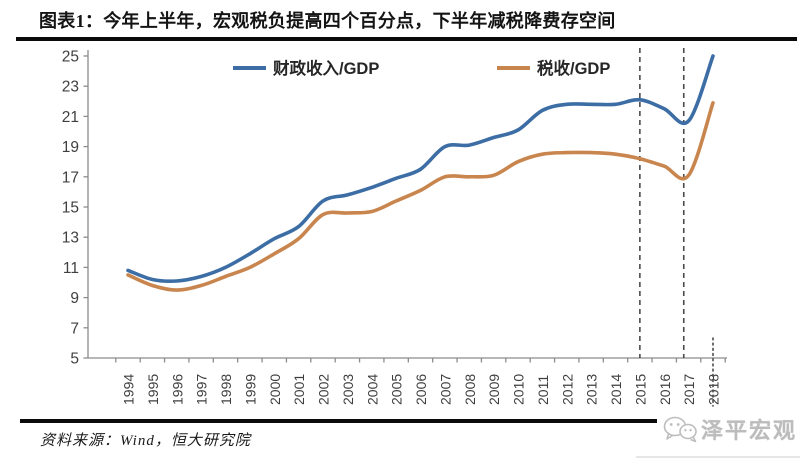 The image size is (800, 464). Describe the element at coordinates (70, 87) in the screenshot. I see `y-tick-label: 23` at that location.